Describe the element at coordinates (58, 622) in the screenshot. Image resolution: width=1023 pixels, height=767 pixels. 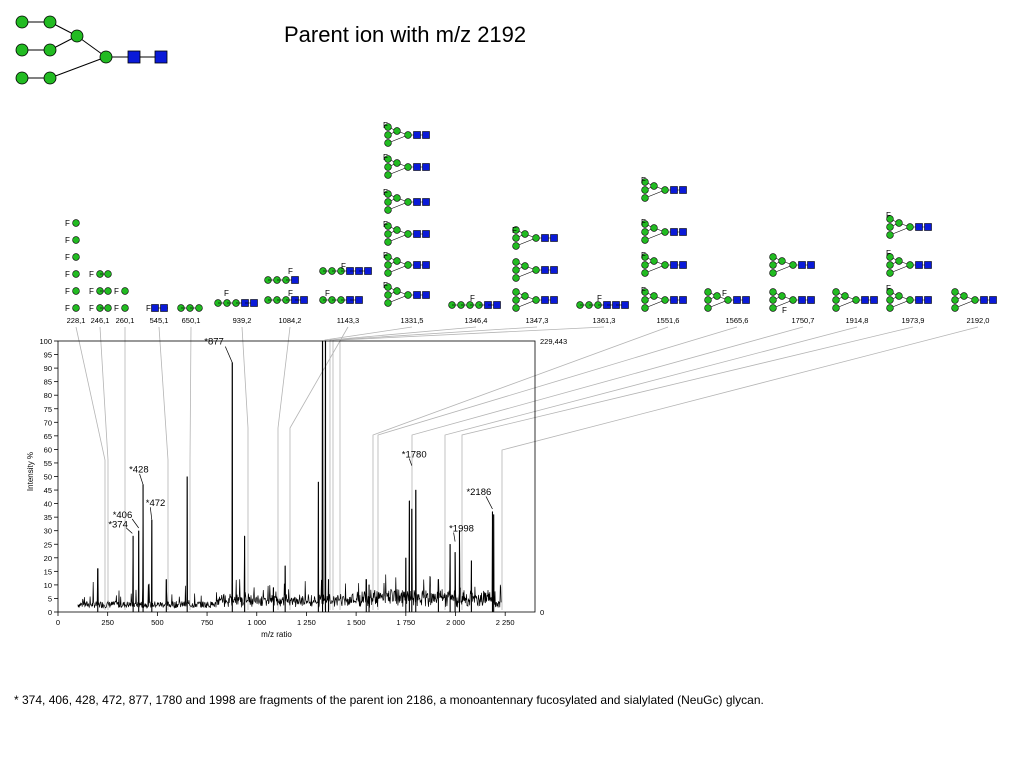
I see `x-tick-label: 0` at that location.